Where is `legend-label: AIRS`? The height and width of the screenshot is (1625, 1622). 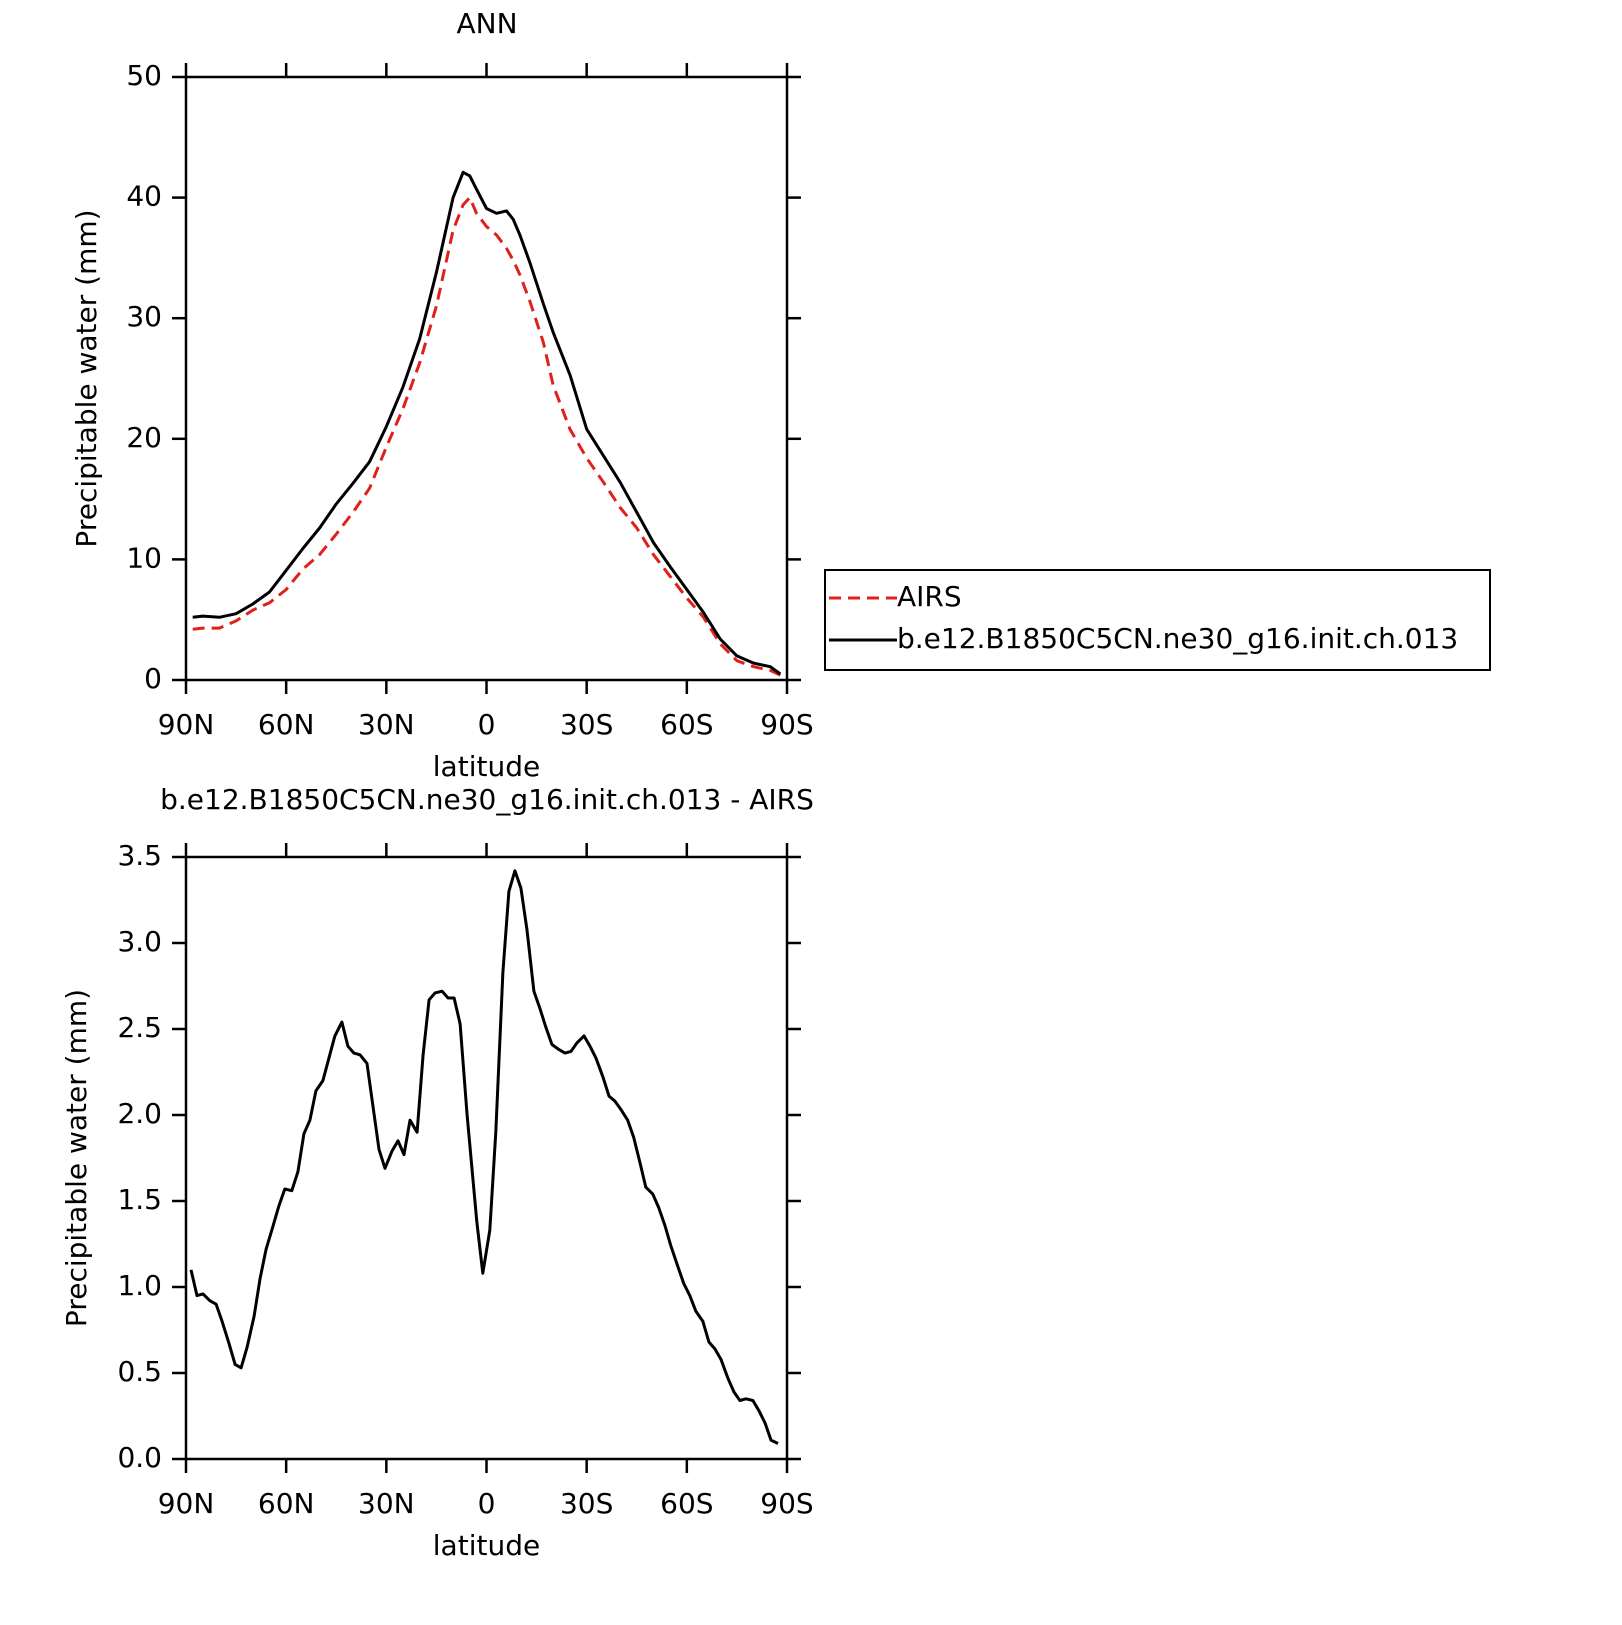
legend-label: AIRS is located at coordinates (929, 596).